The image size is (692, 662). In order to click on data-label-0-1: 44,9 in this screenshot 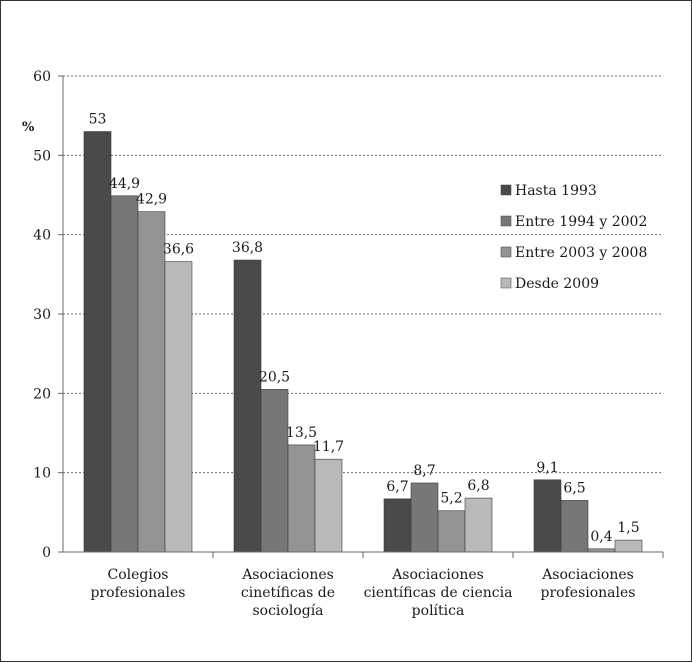, I will do `click(124, 184)`.